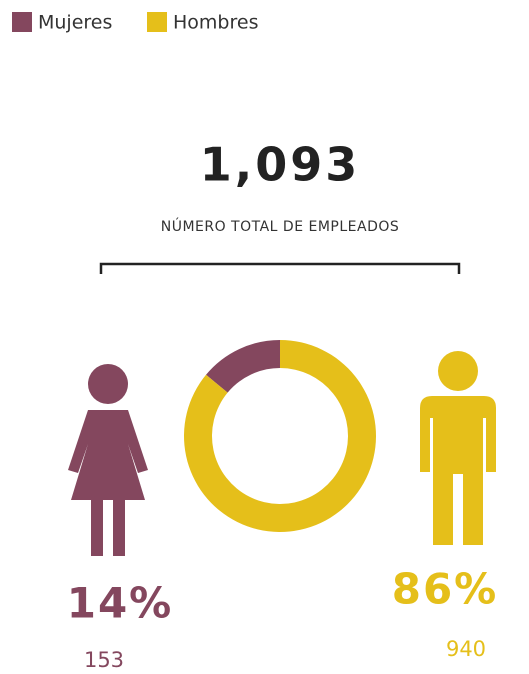  What do you see at coordinates (458, 448) in the screenshot?
I see `male-icon` at bounding box center [458, 448].